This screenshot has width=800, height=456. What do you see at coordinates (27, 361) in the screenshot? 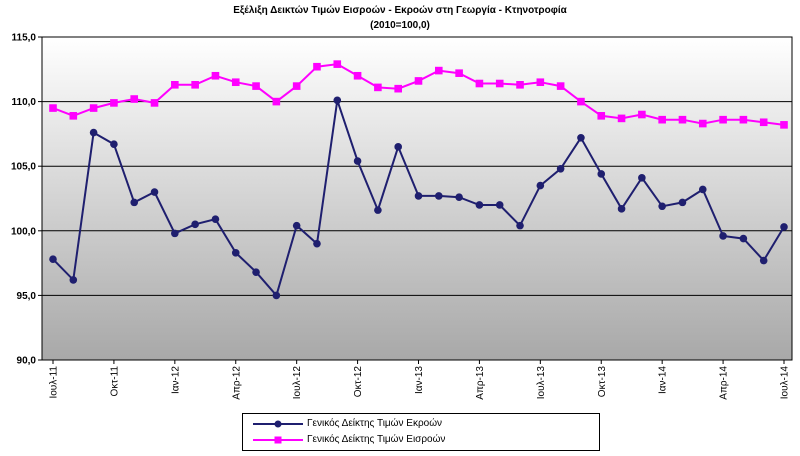
I see `y-tick-label: 90,0` at bounding box center [27, 361].